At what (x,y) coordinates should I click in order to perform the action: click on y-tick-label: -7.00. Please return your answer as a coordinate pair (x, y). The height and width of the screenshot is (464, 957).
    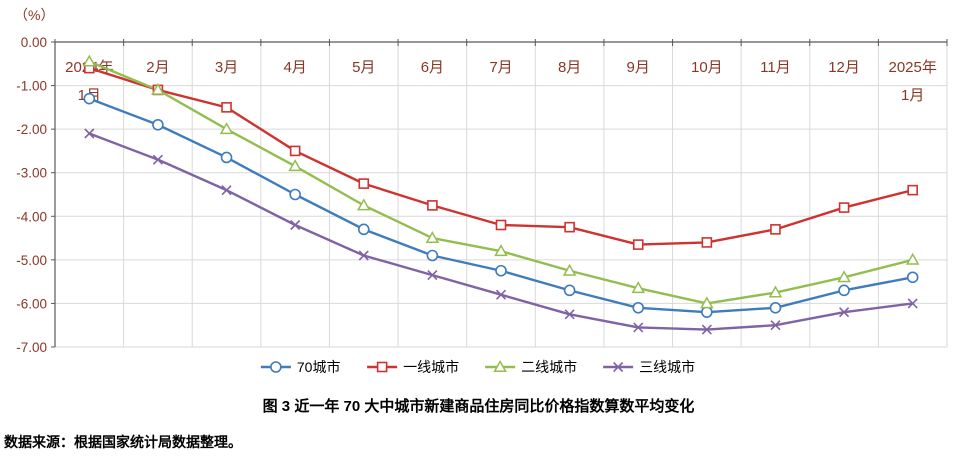
    Looking at the image, I should click on (31, 347).